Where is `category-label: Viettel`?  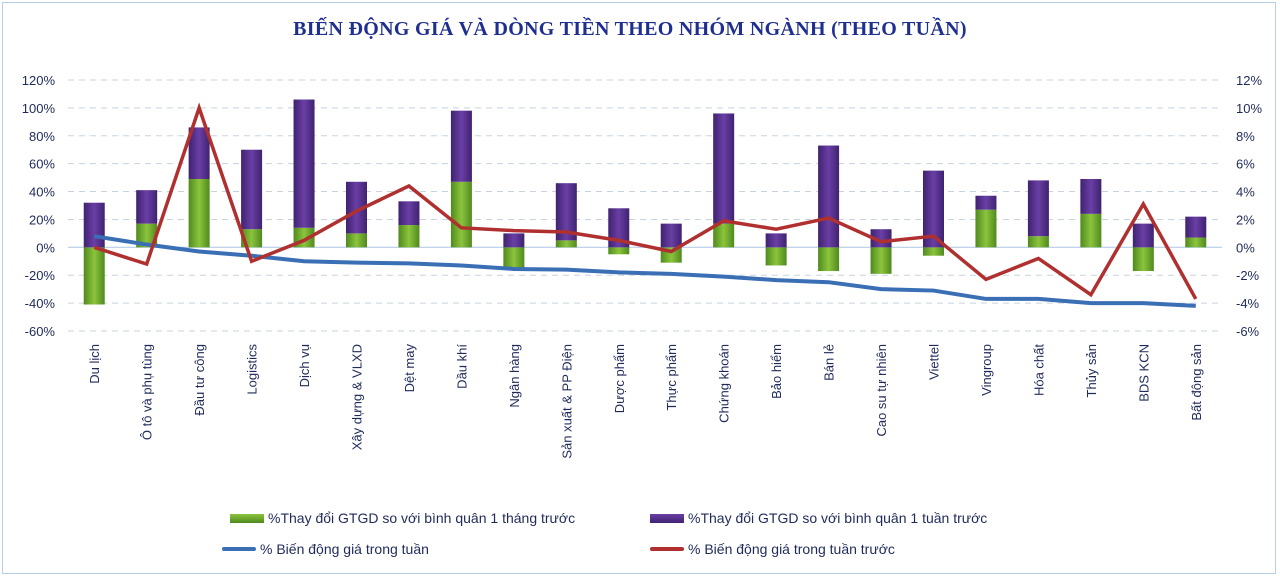
category-label: Viettel is located at coordinates (934, 362).